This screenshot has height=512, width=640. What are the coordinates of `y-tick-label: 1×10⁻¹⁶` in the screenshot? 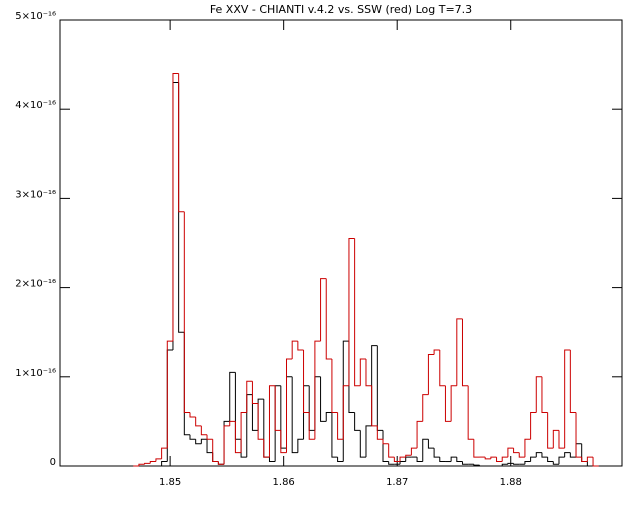 It's located at (35, 373).